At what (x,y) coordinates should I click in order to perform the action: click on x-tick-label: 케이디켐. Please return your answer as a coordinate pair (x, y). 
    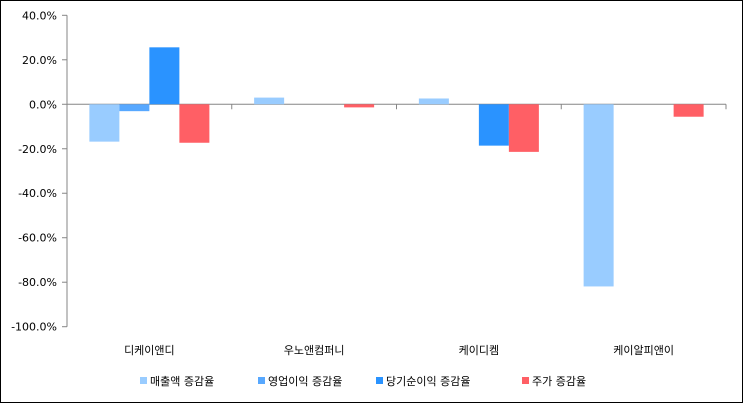
    Looking at the image, I should click on (479, 350).